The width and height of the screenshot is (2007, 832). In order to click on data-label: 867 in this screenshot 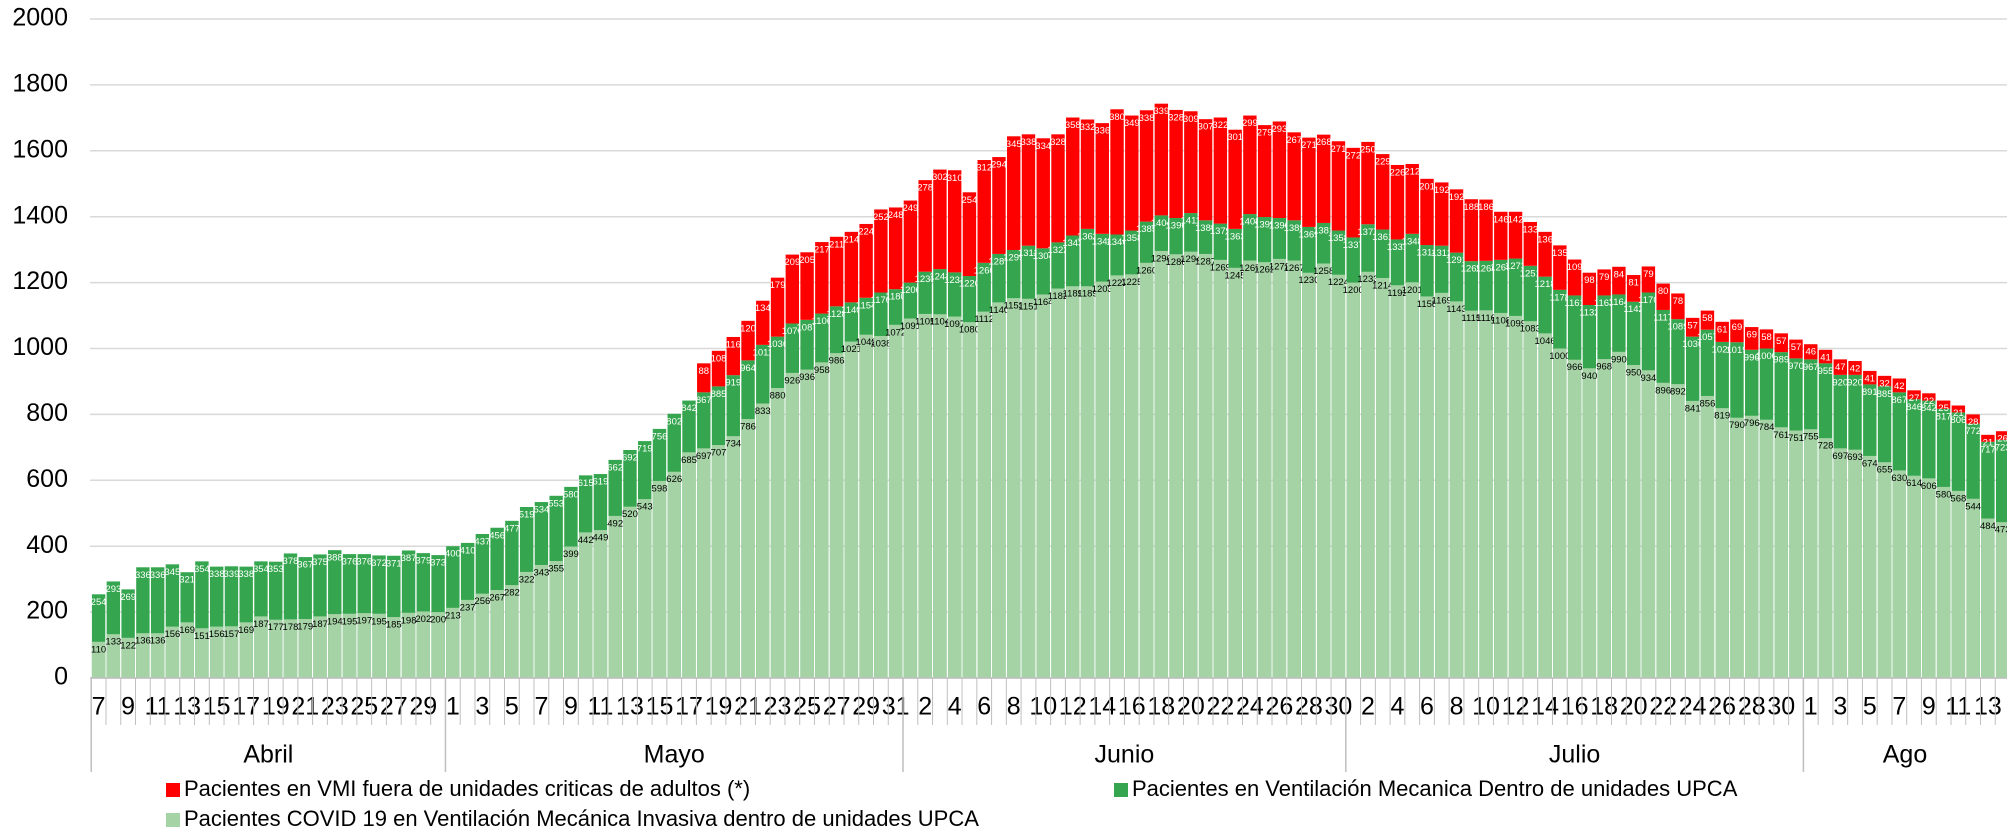, I will do `click(1899, 400)`.